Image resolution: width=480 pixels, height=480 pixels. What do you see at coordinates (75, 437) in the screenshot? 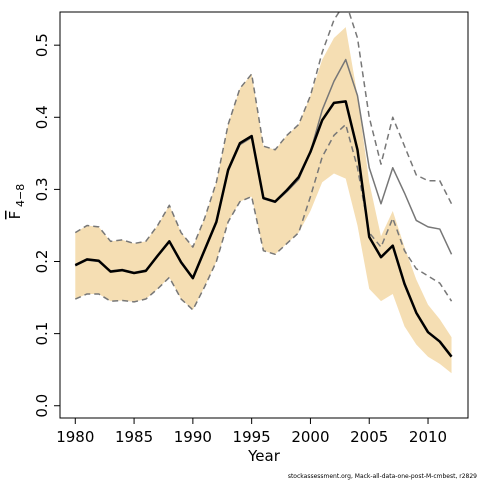
I see `x-tick-label: 1980` at bounding box center [75, 437].